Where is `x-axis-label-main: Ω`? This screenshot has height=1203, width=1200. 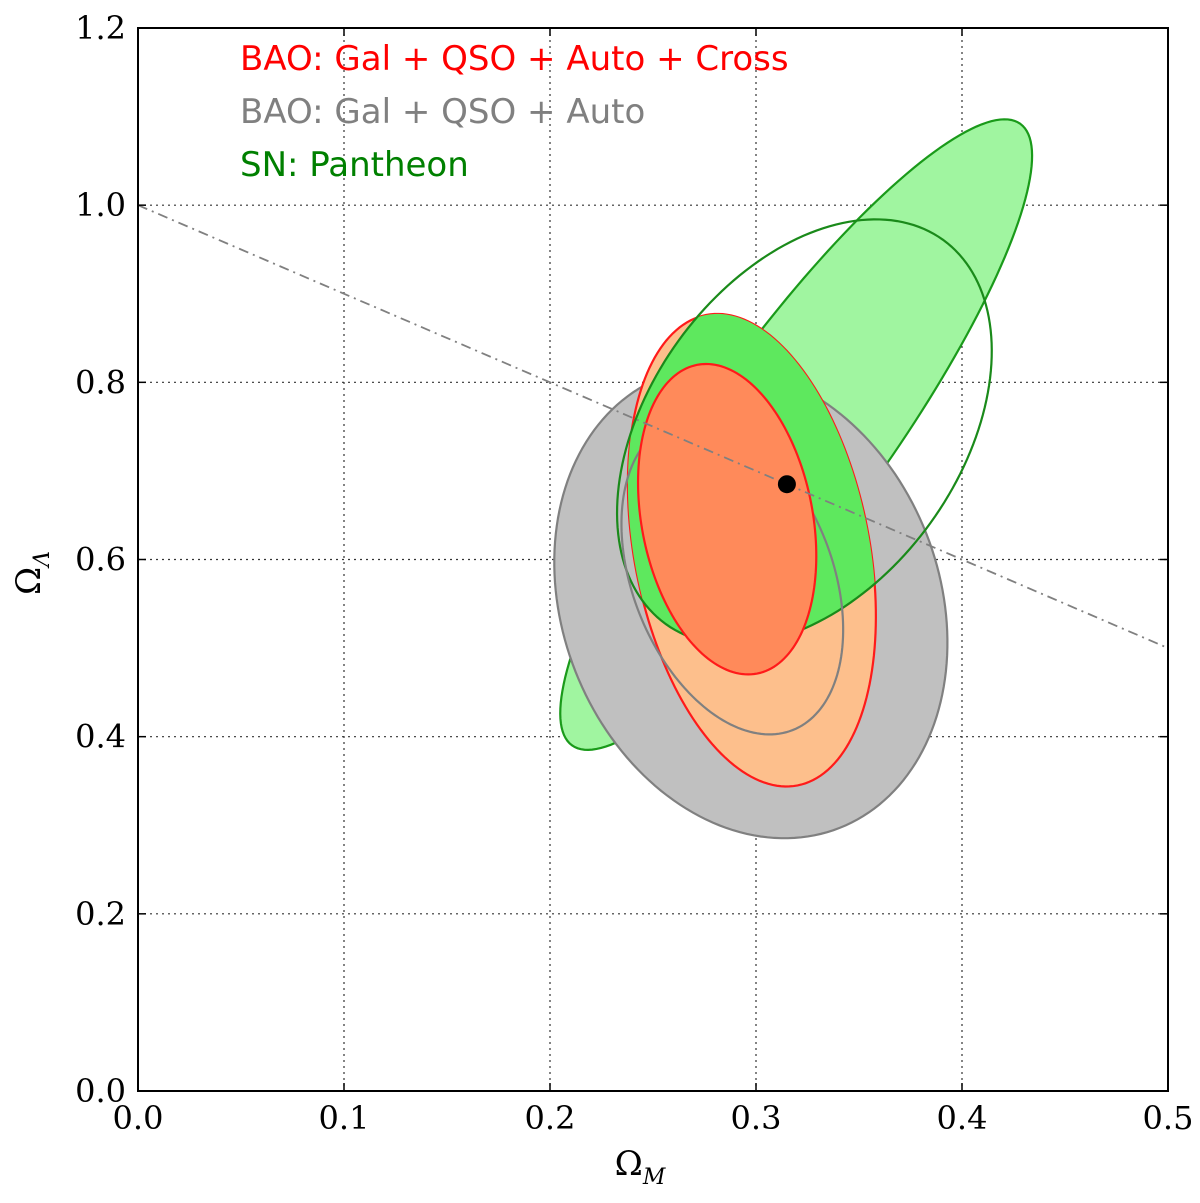 x-axis-label-main: Ω is located at coordinates (629, 1164).